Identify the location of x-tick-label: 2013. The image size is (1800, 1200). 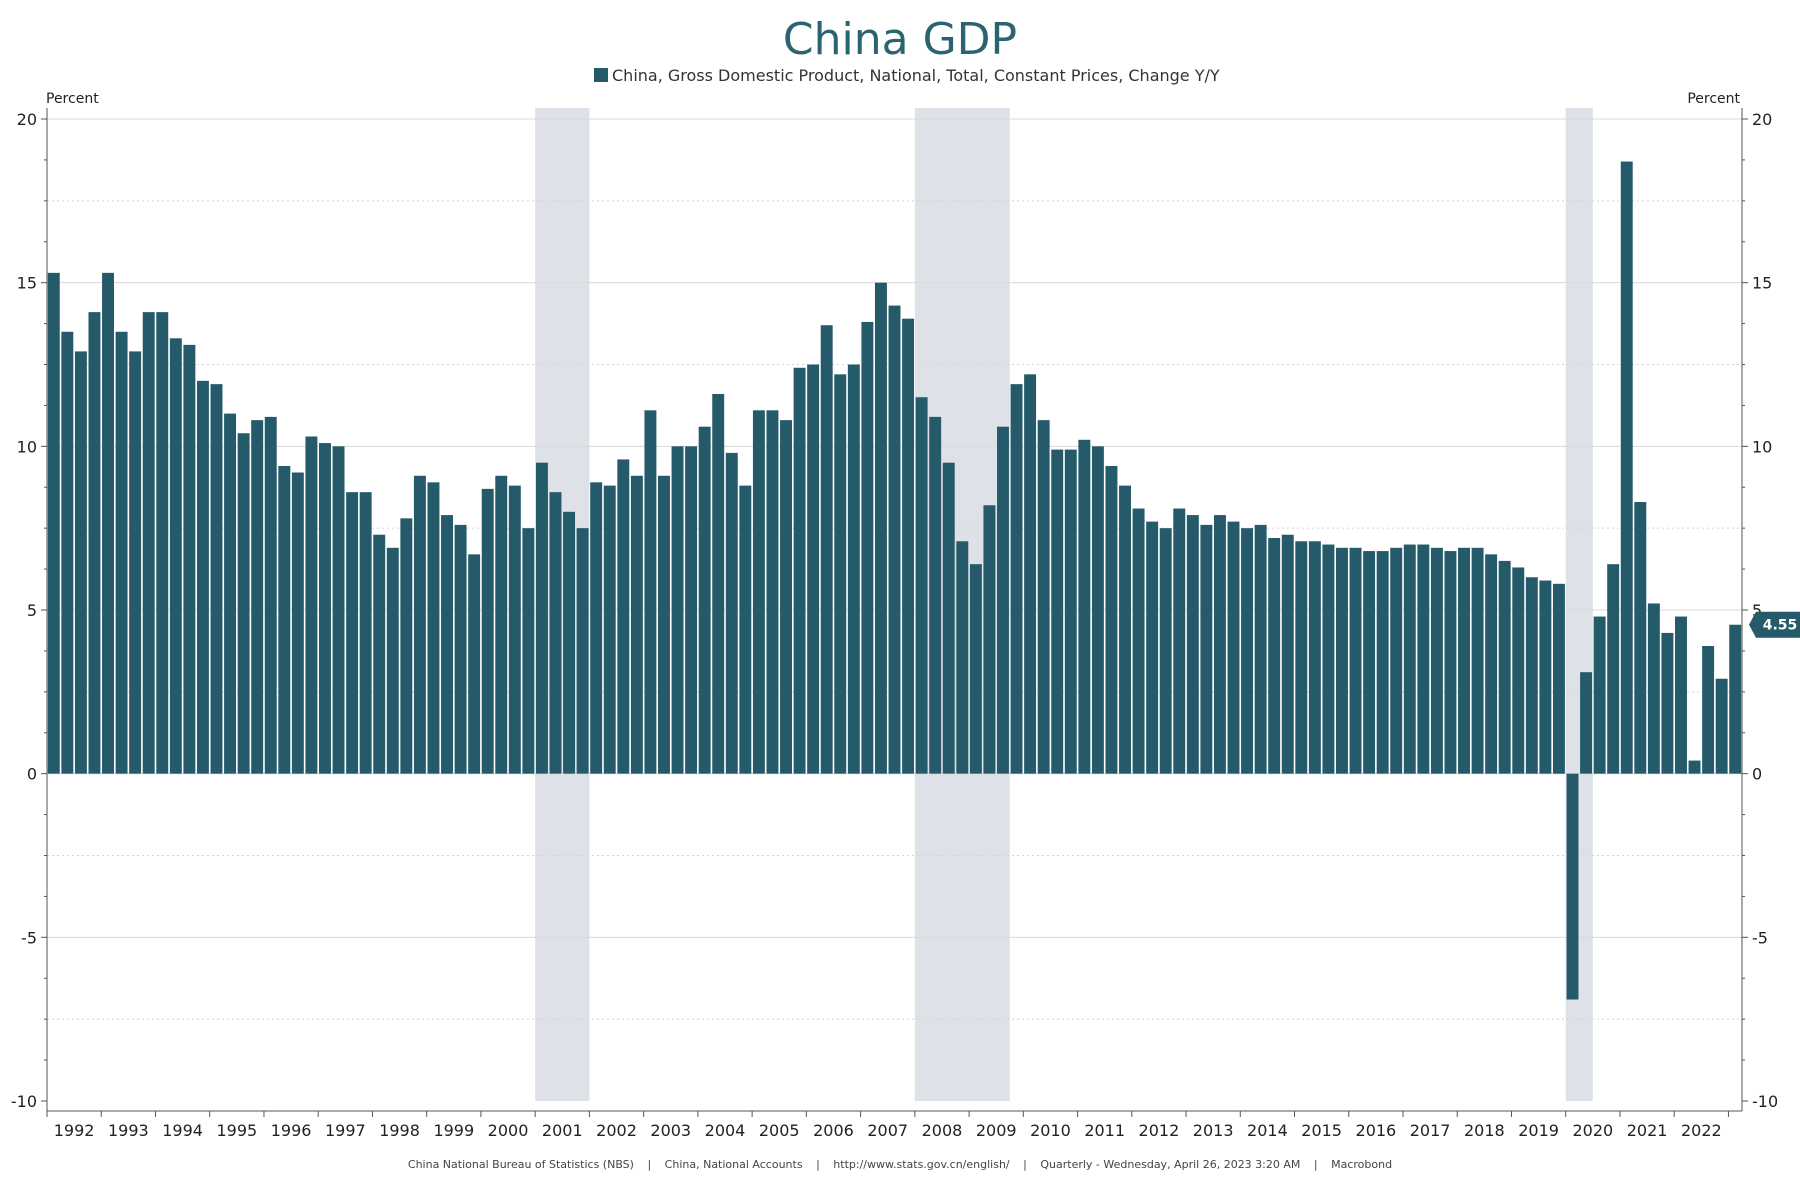
(1213, 1130).